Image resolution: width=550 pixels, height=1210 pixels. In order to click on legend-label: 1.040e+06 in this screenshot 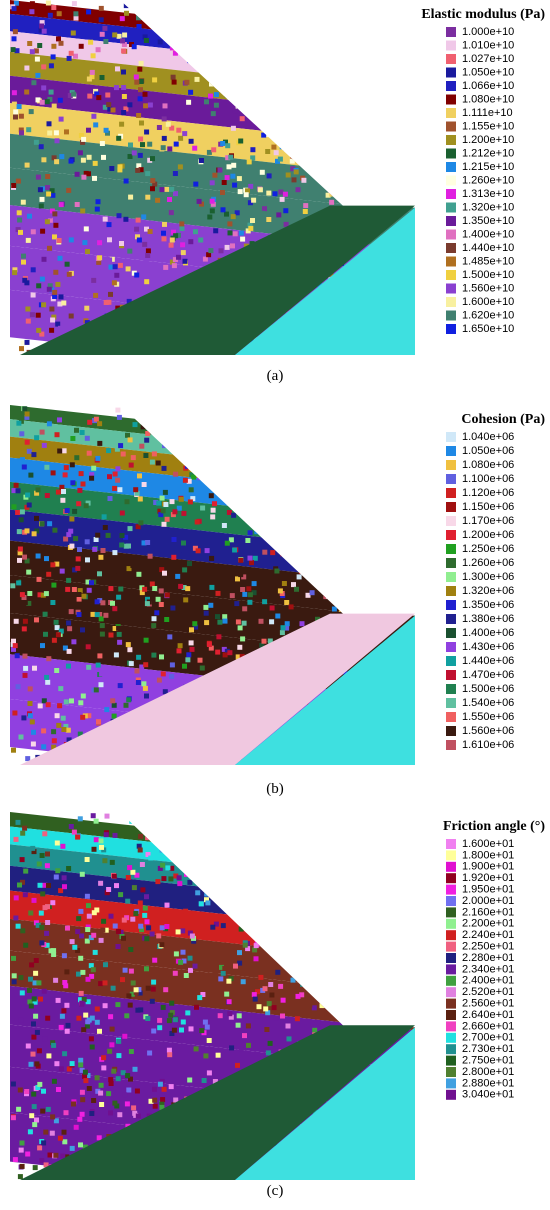, I will do `click(488, 437)`.